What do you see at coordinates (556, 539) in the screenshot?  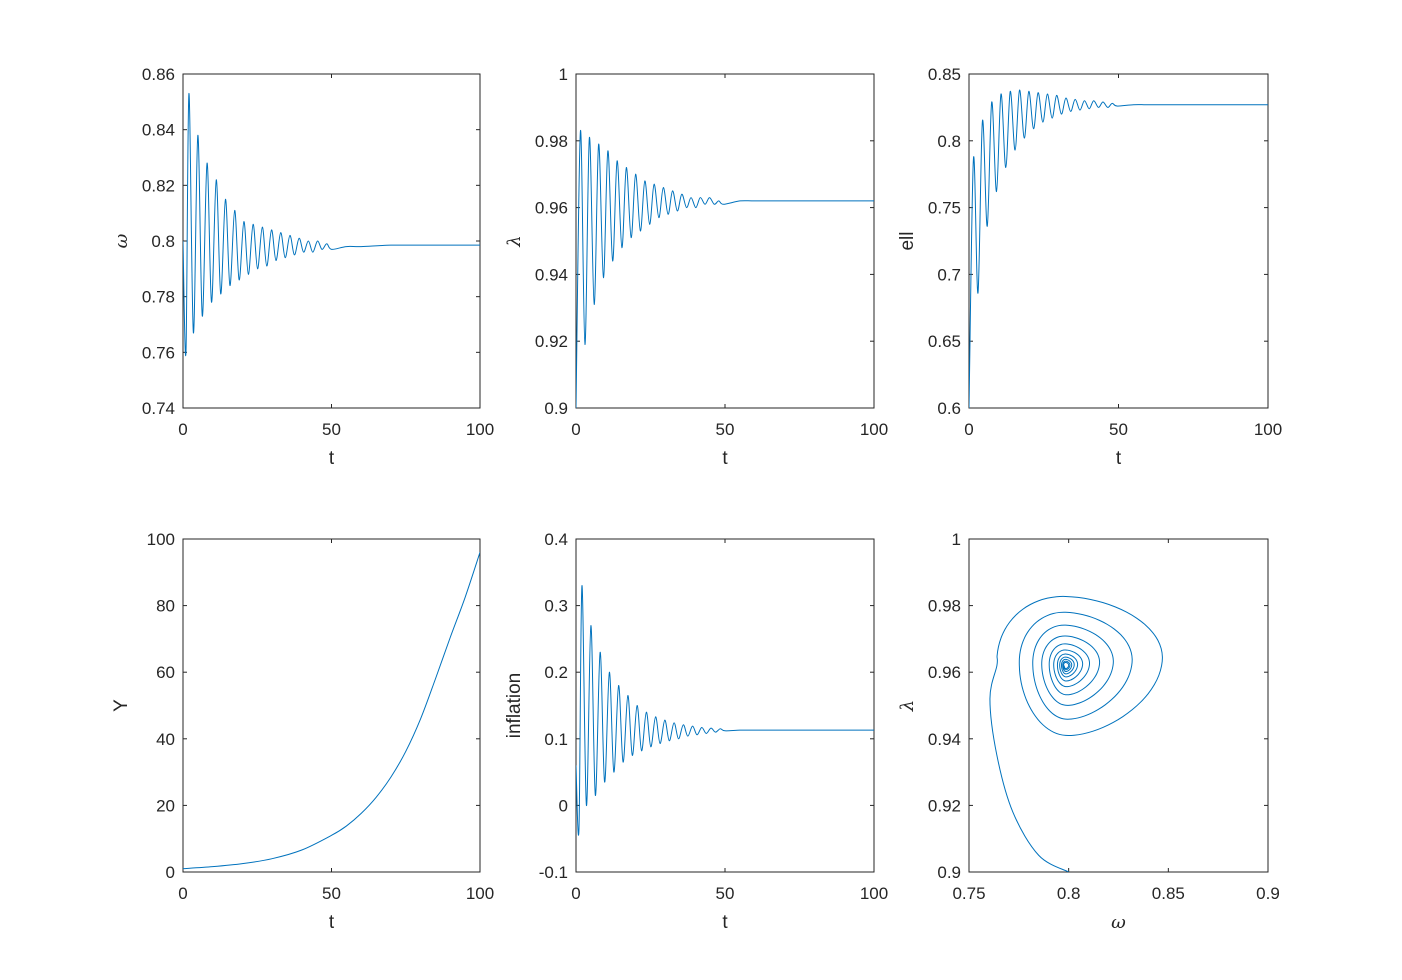 I see `y-tick-label: 0.4` at bounding box center [556, 539].